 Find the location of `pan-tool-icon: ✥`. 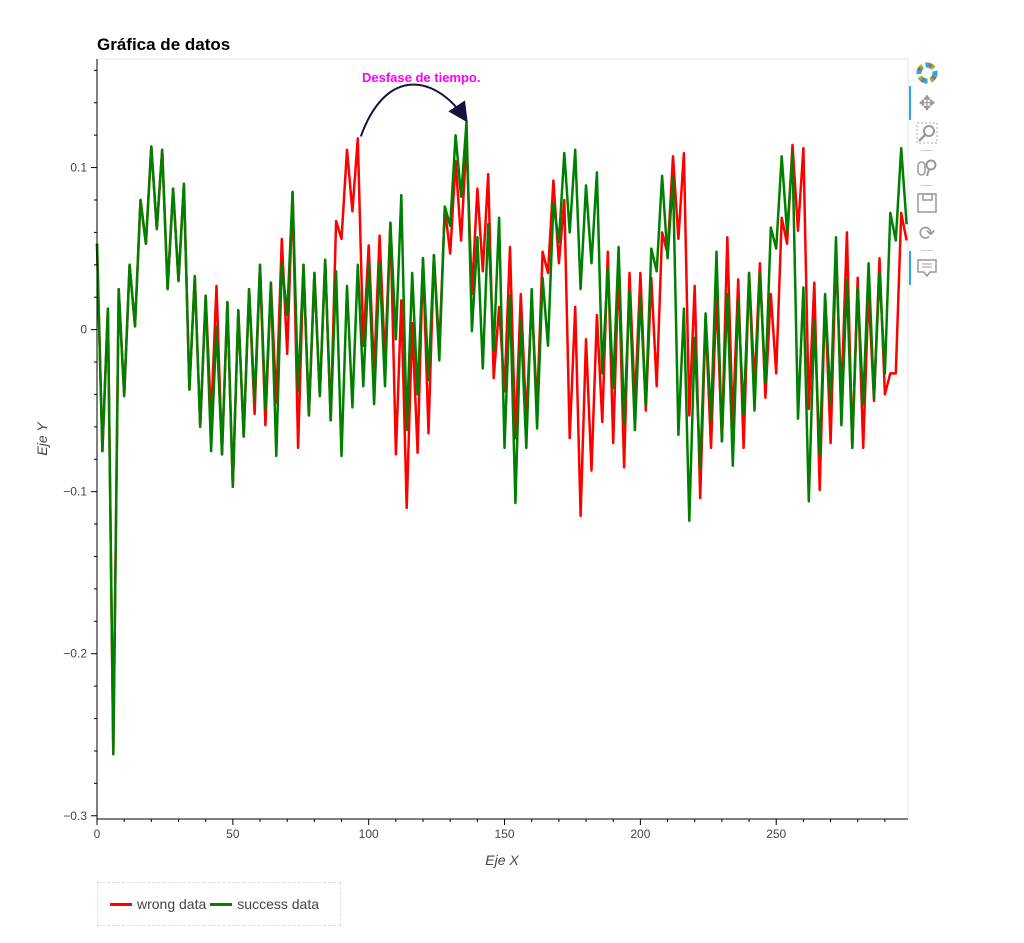

pan-tool-icon: ✥ is located at coordinates (924, 103).